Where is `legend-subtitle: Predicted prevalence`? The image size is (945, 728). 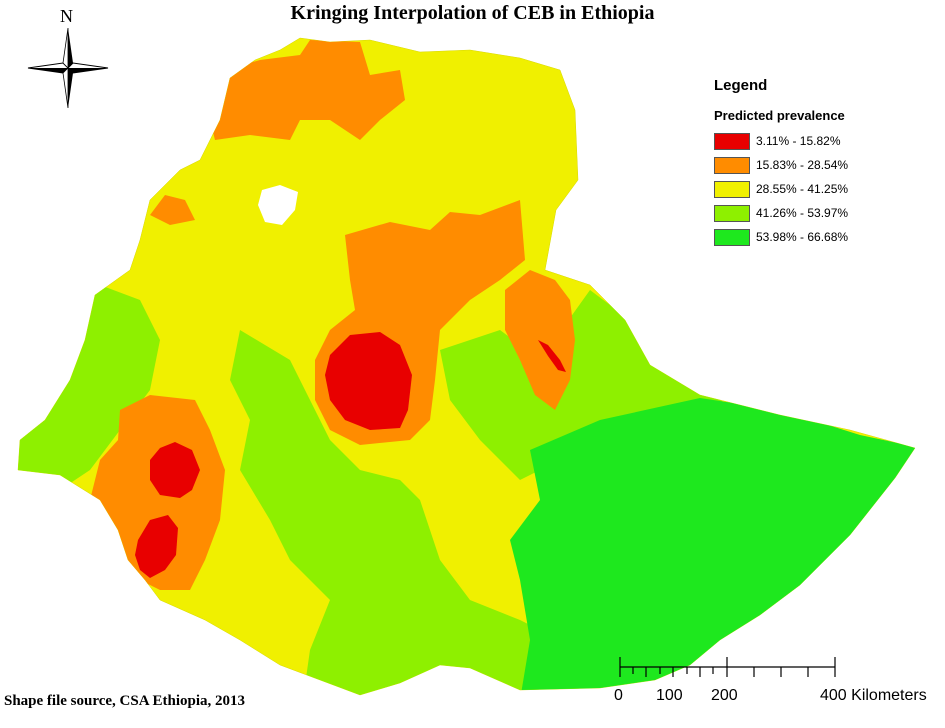
legend-subtitle: Predicted prevalence is located at coordinates (779, 115).